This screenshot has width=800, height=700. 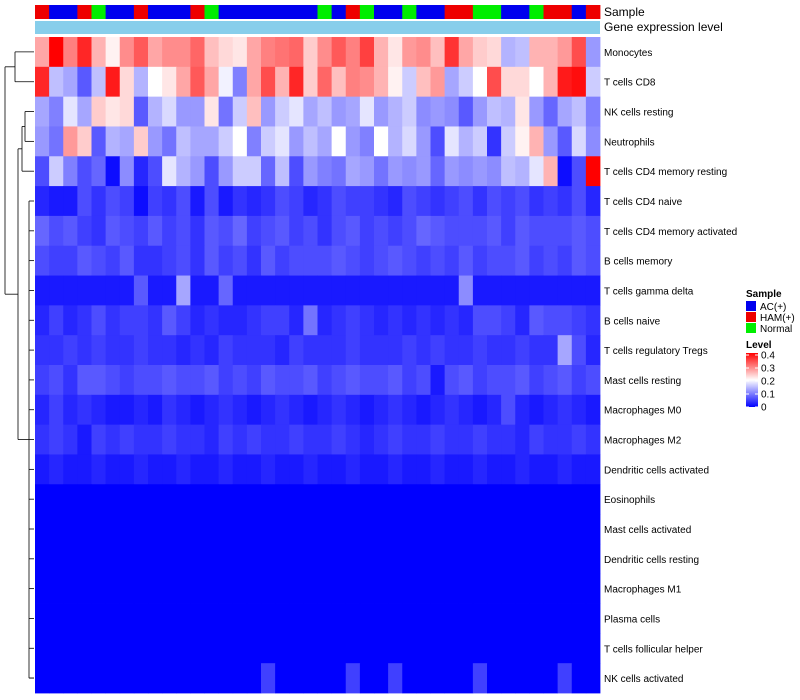 I want to click on row-label: Macrophages M2, so click(x=643, y=441).